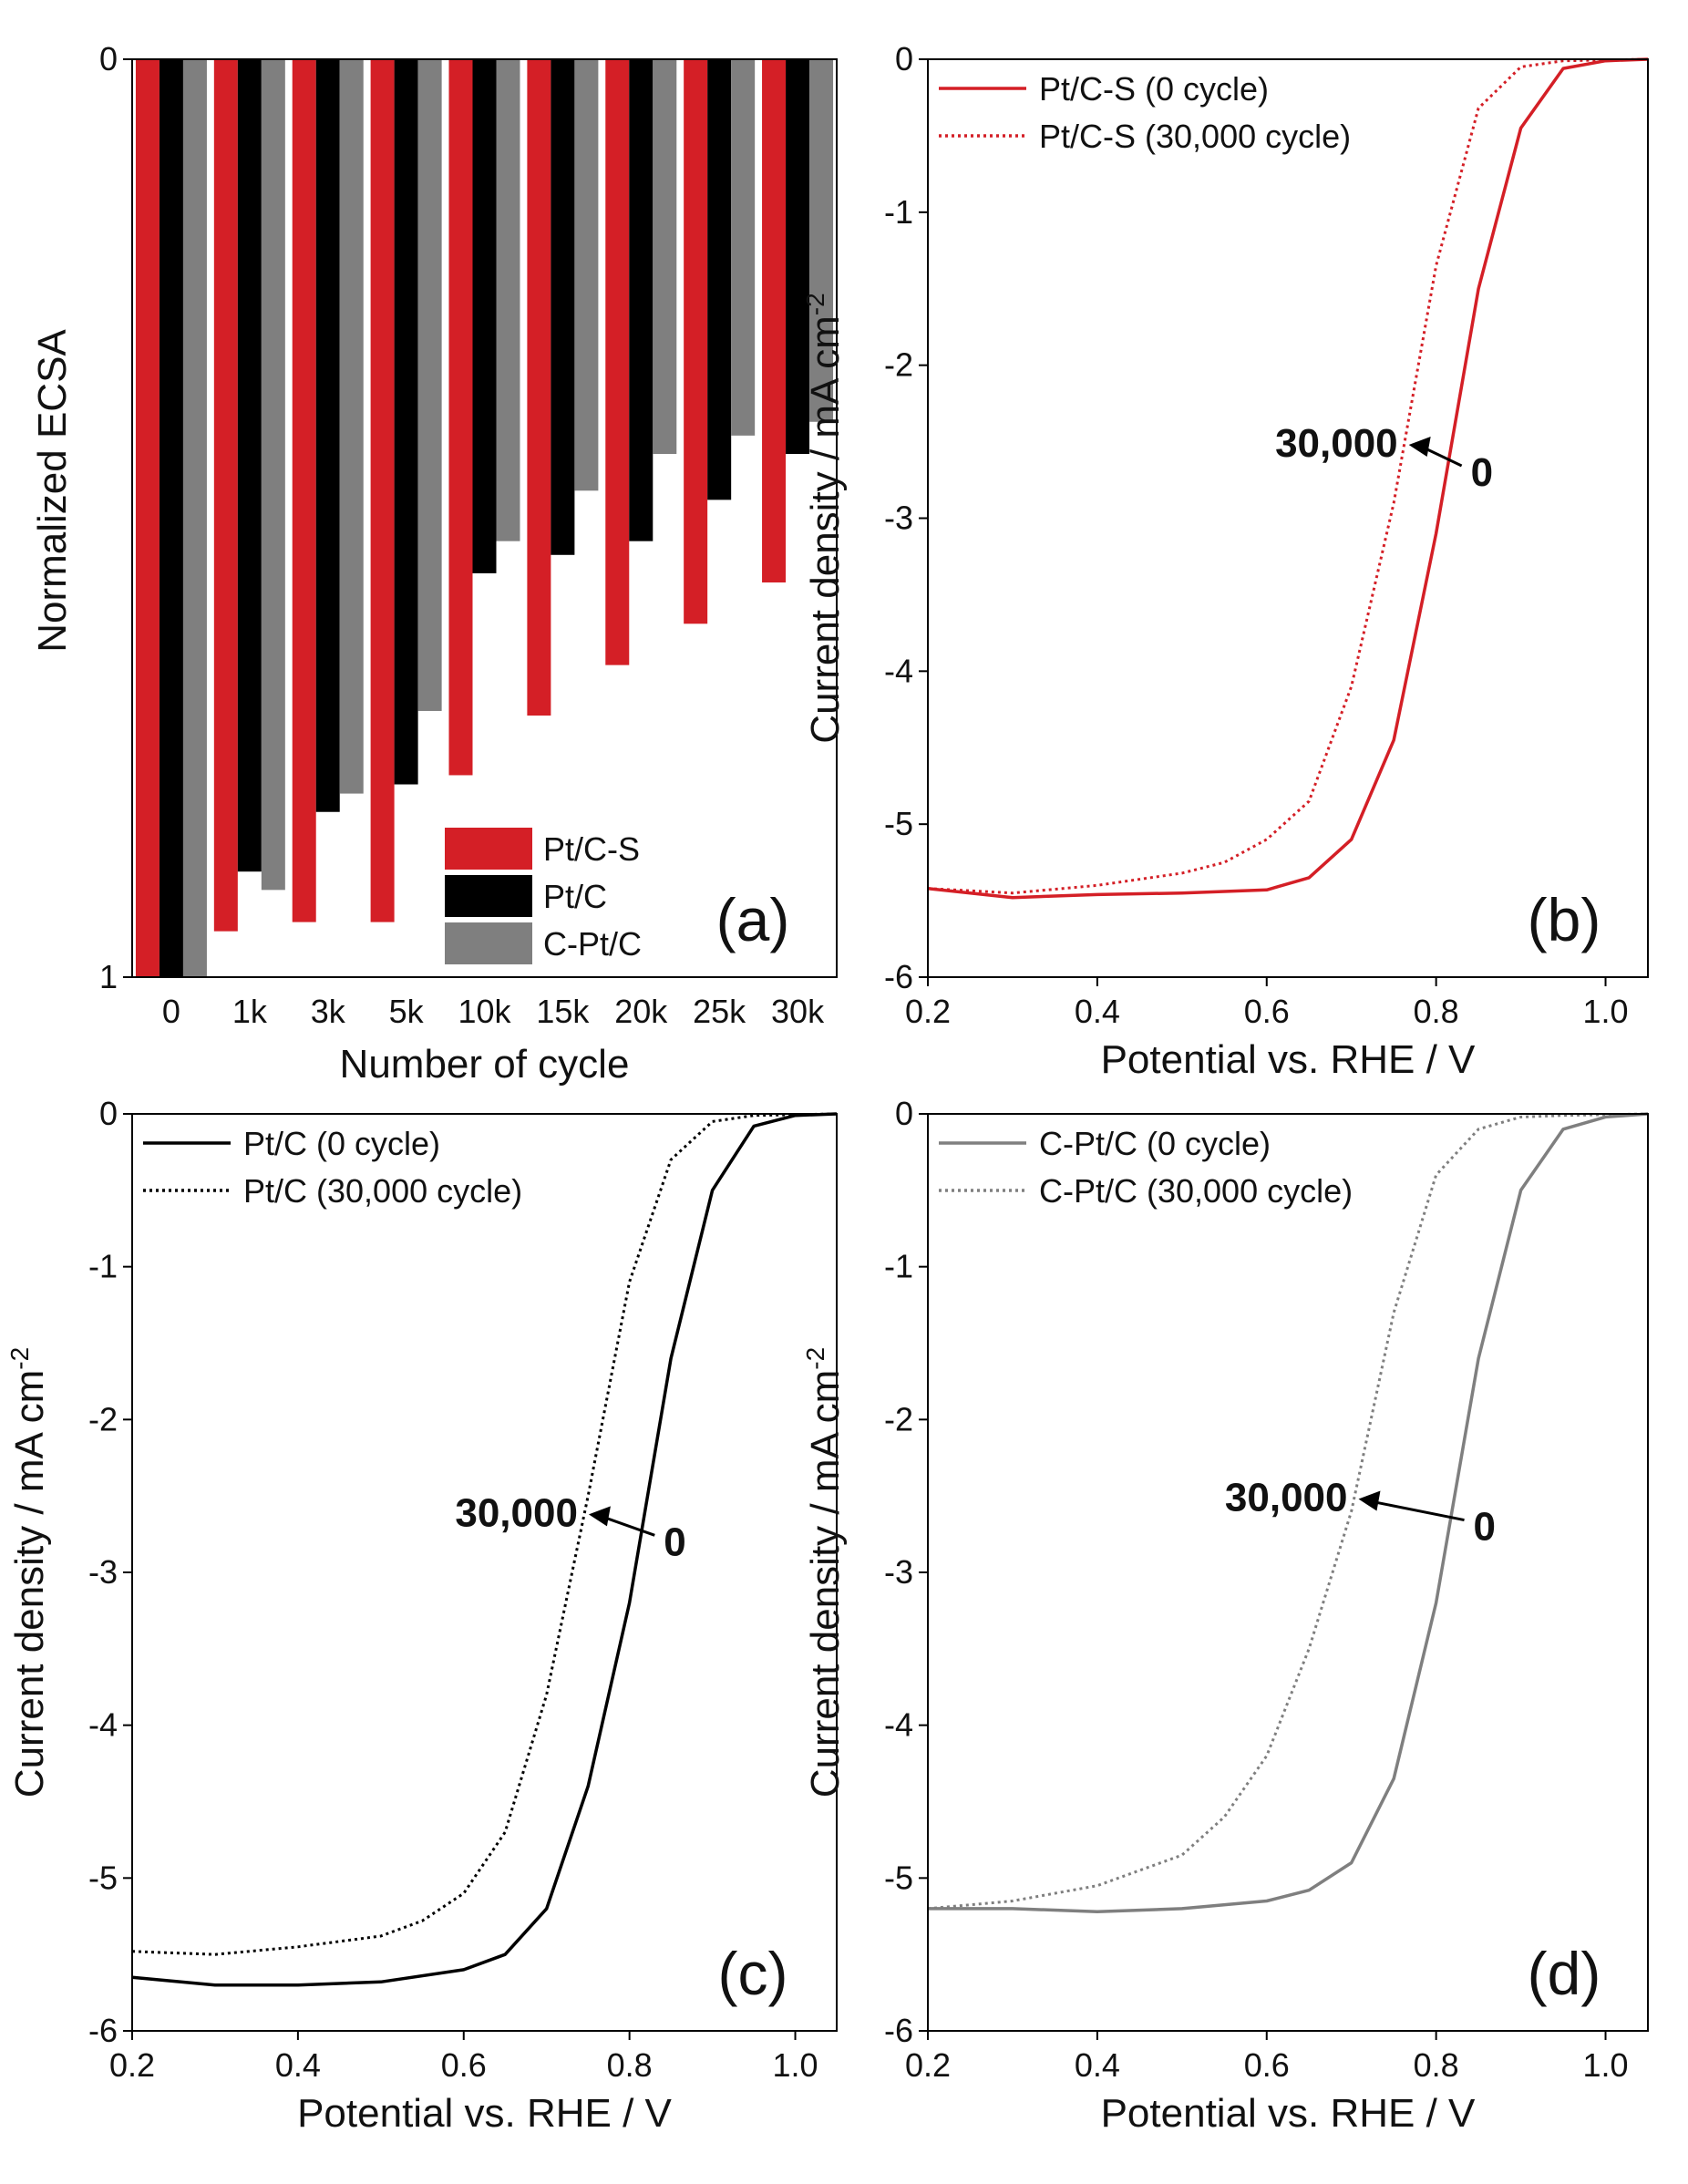  Describe the element at coordinates (249, 466) in the screenshot. I see `bar-pt-c-1k` at that location.